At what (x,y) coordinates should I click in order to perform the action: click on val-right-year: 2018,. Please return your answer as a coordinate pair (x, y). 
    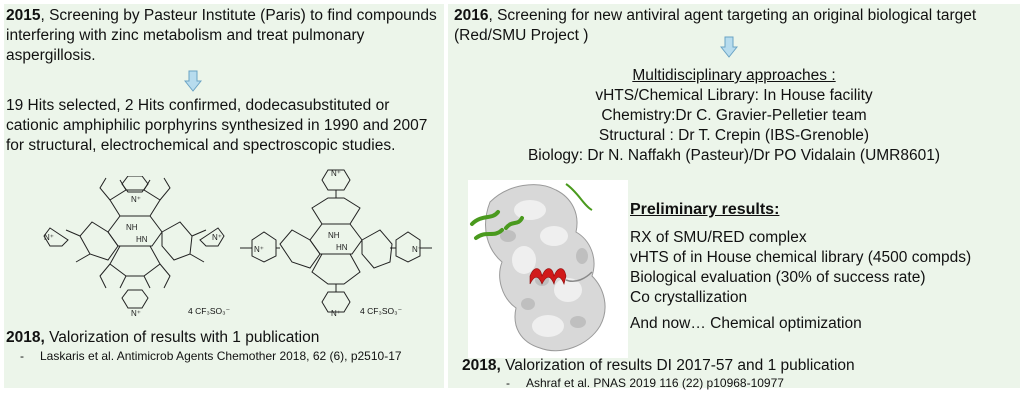
    Looking at the image, I should click on (481, 365).